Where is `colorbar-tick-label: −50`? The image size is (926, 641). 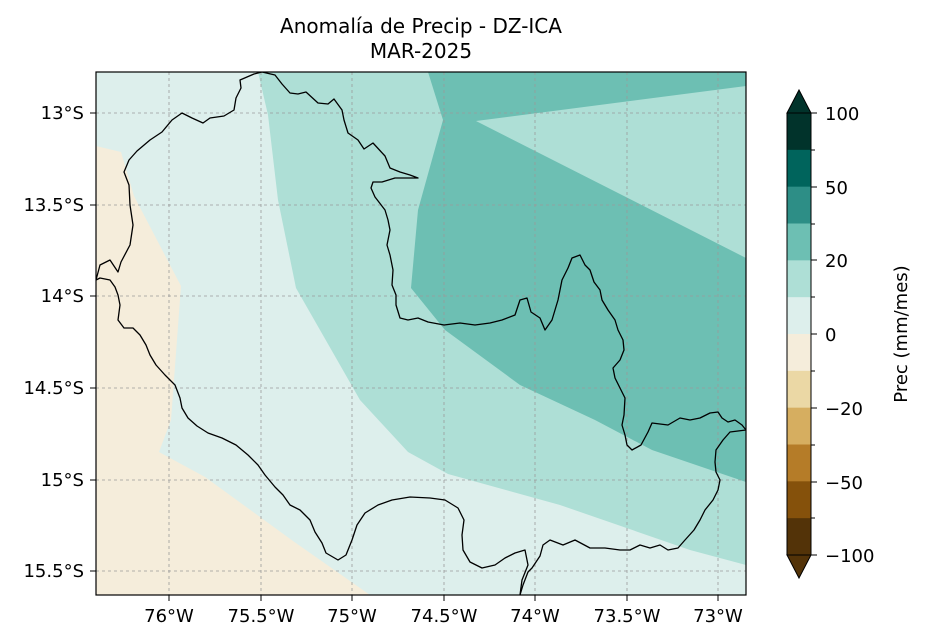 colorbar-tick-label: −50 is located at coordinates (844, 483).